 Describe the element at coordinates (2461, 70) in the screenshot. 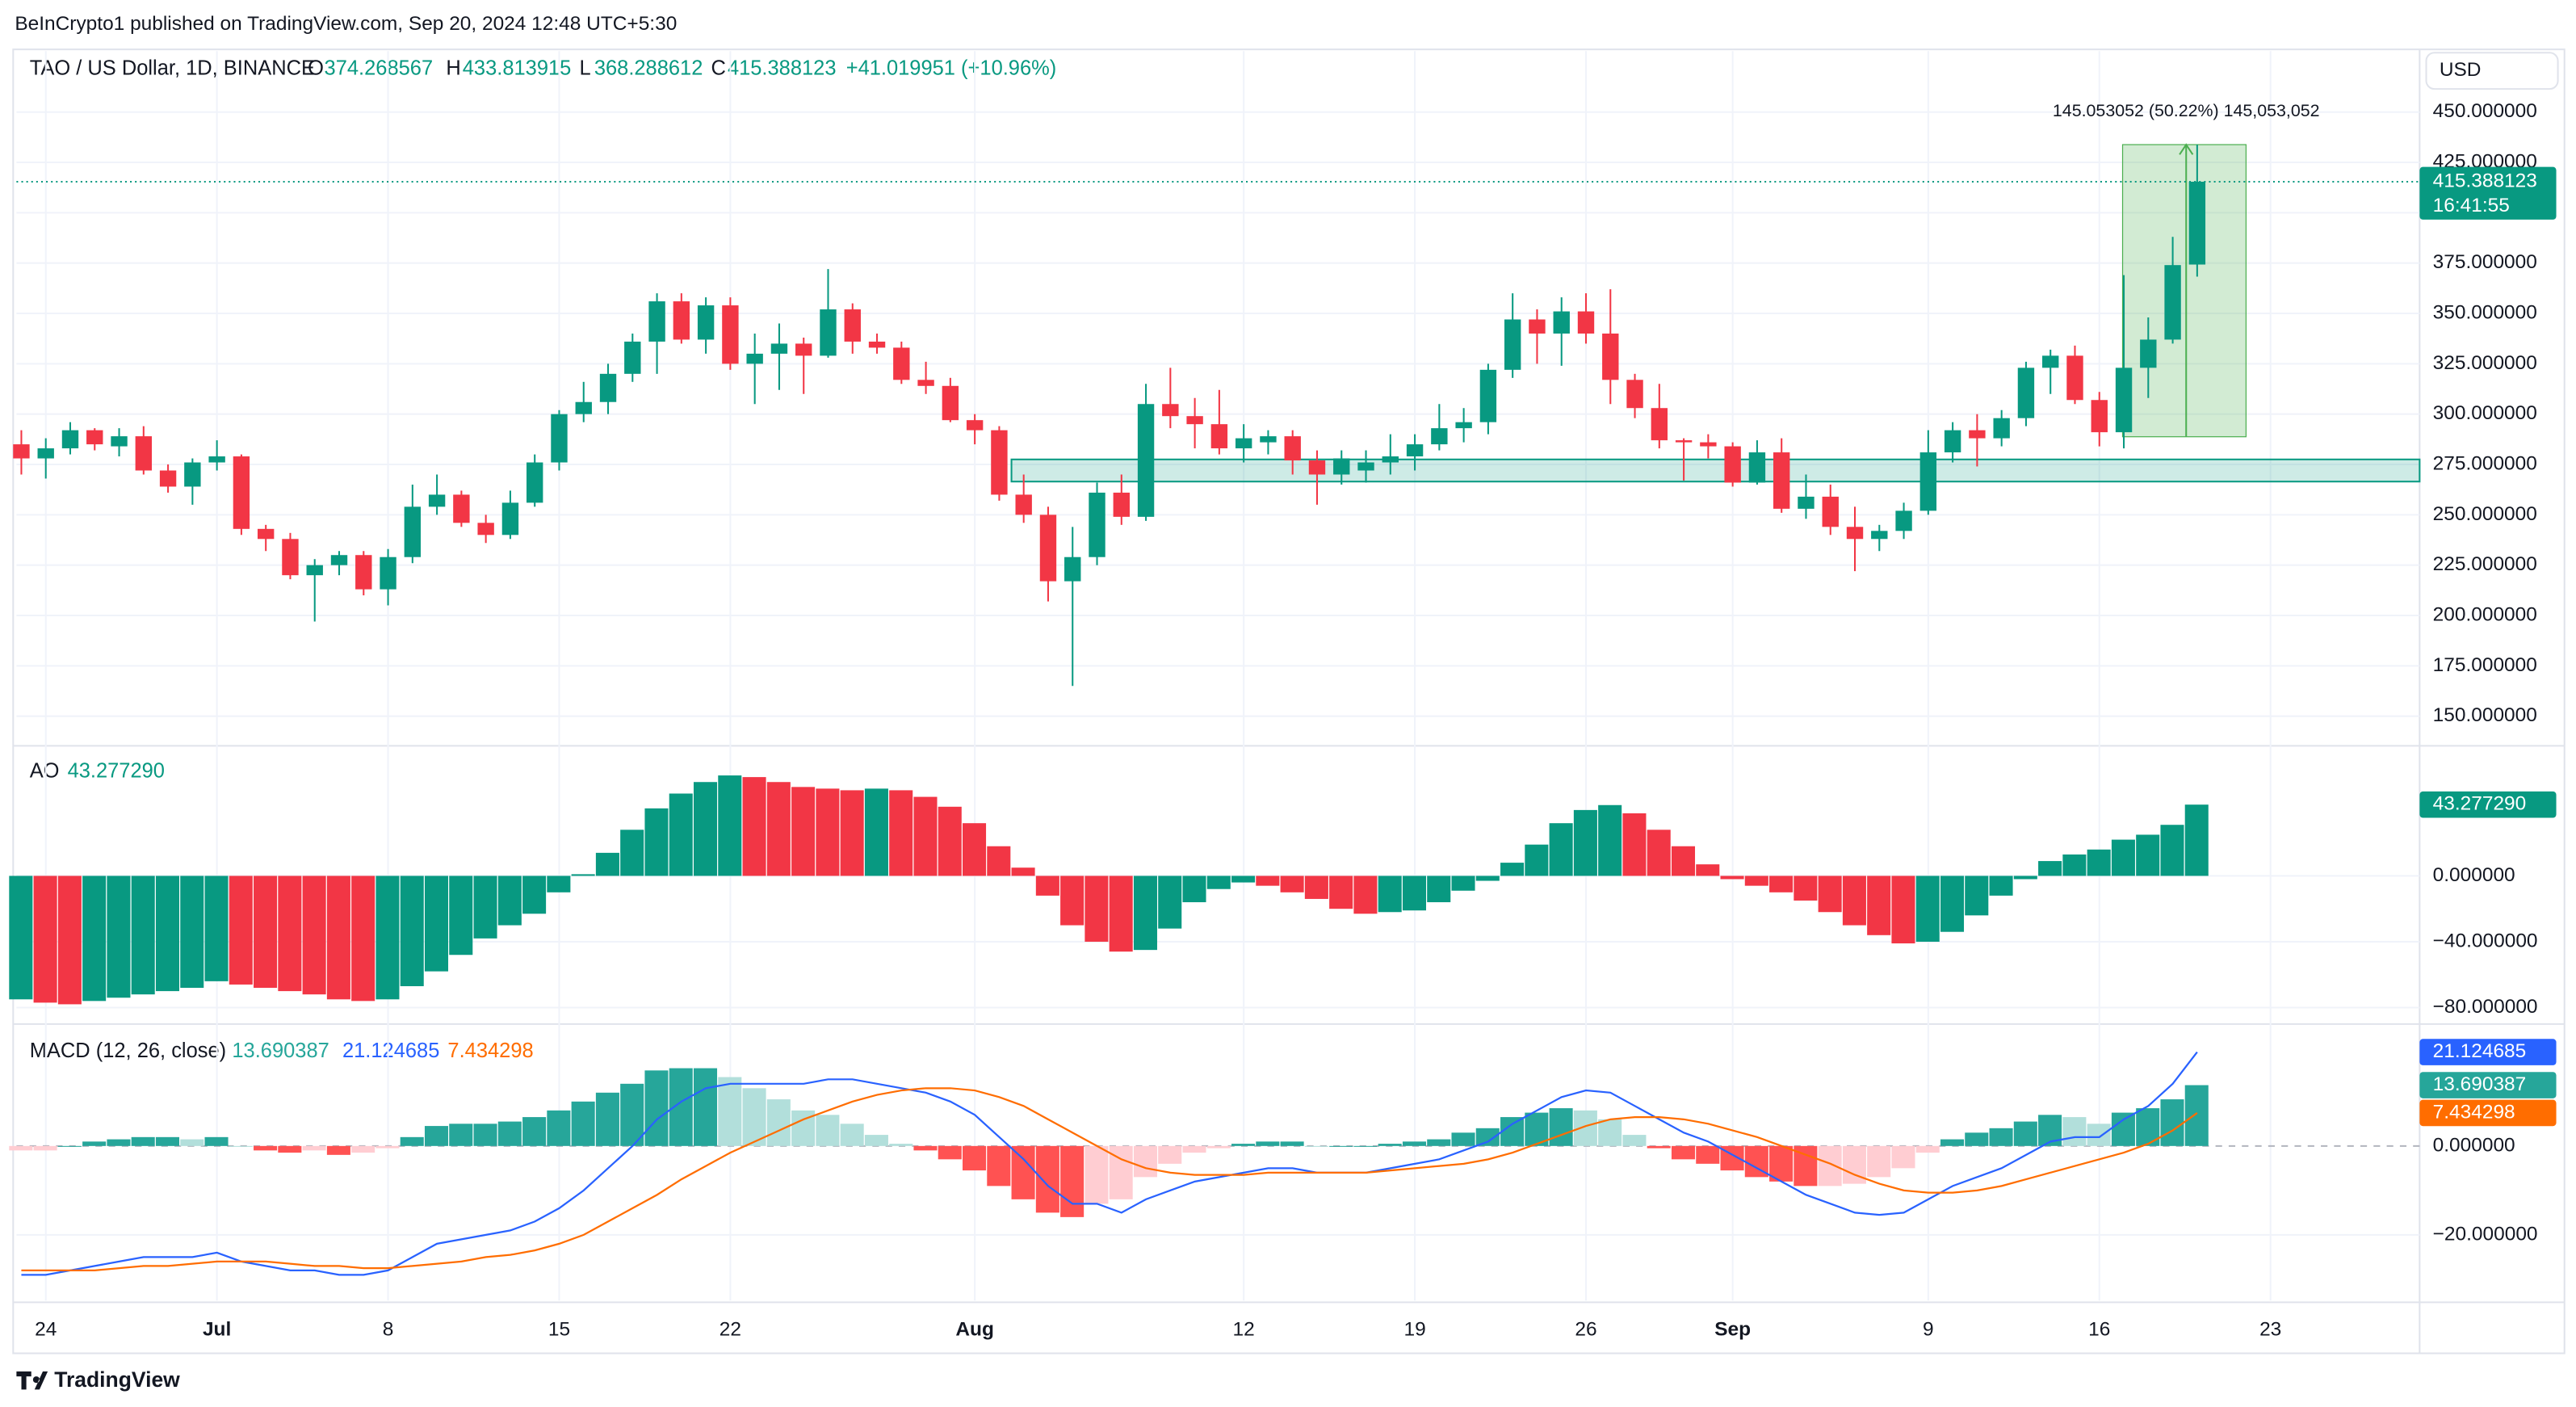

I see `currency: USD` at that location.